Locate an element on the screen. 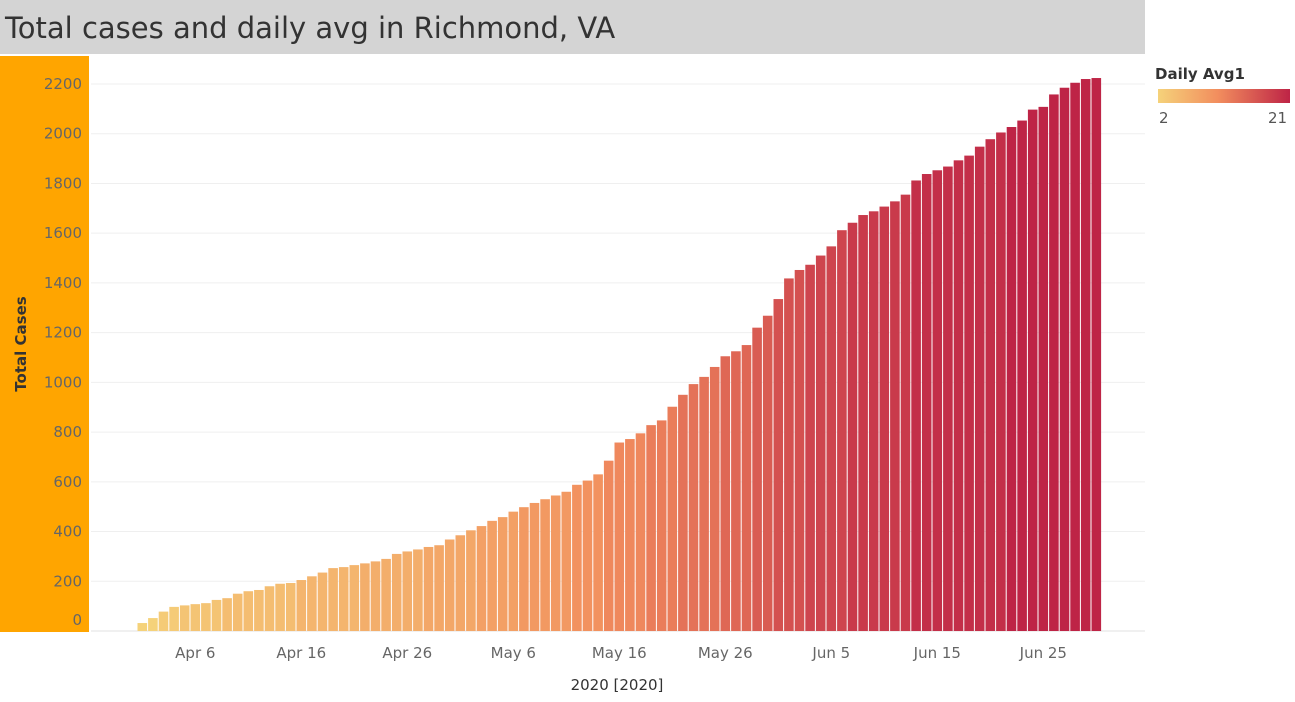  legend-min-label: 2 is located at coordinates (1164, 118).